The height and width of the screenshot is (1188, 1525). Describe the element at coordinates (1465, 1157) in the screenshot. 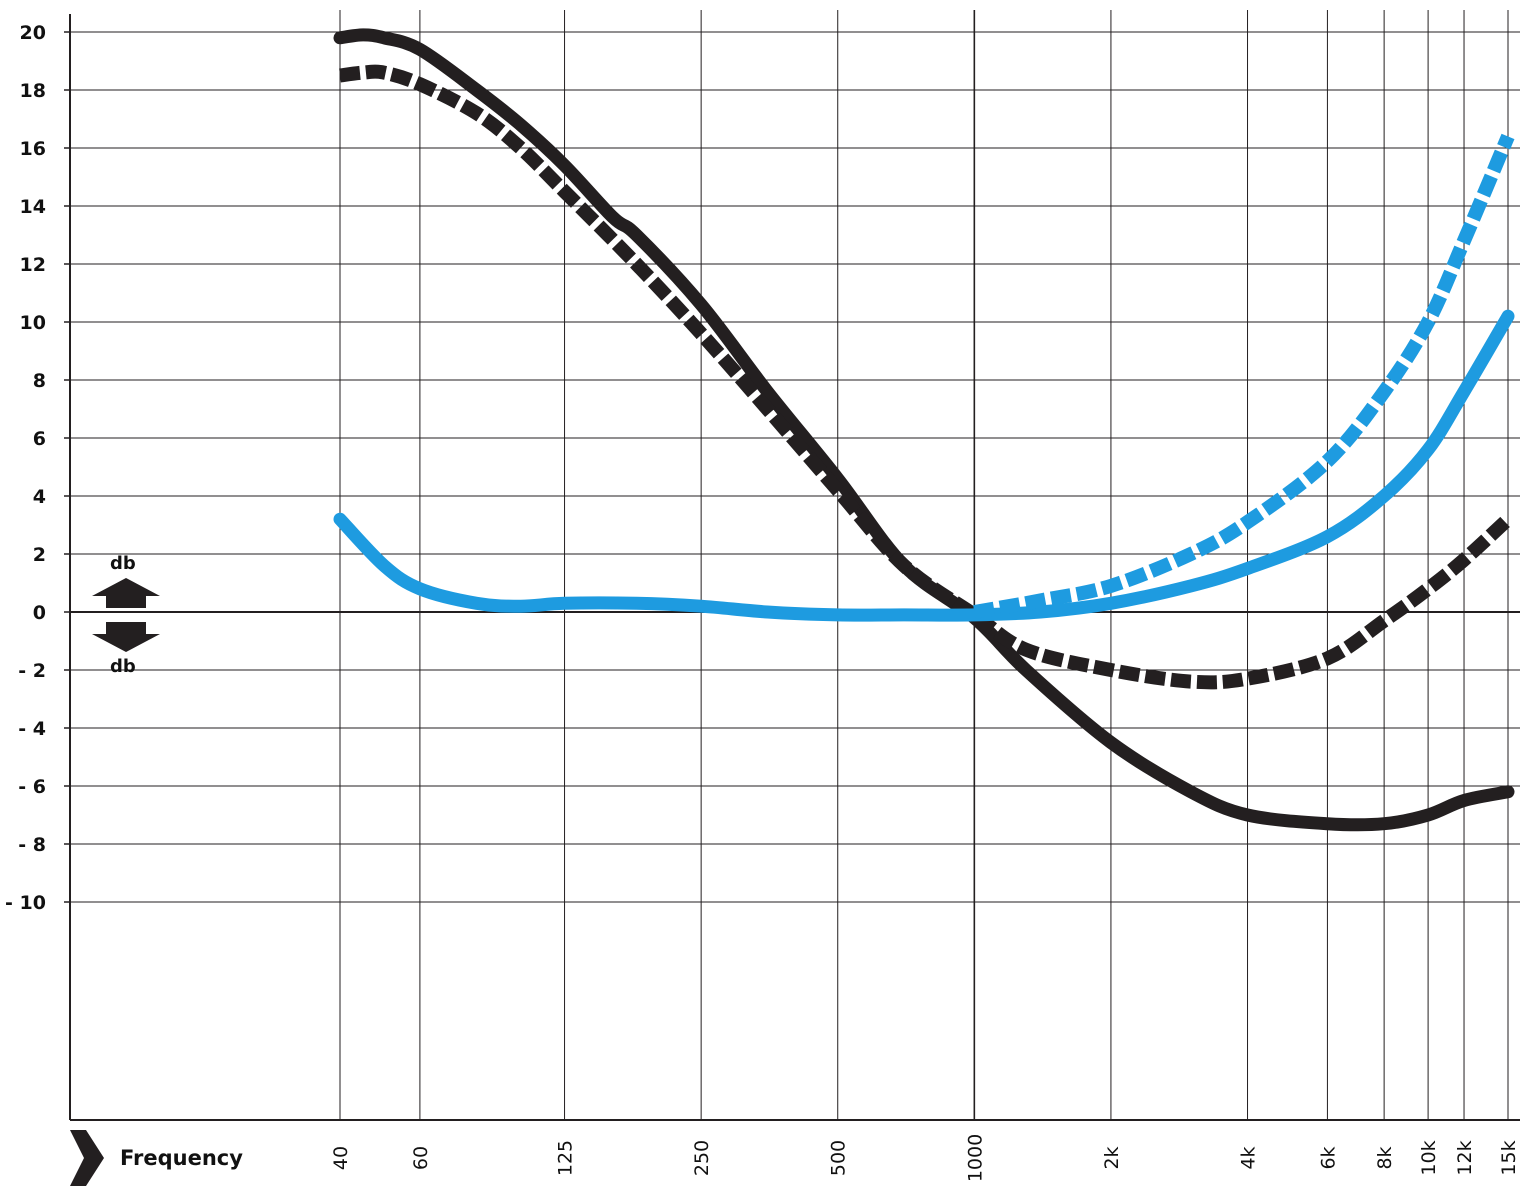

I see `x-tick-label: 12k` at that location.